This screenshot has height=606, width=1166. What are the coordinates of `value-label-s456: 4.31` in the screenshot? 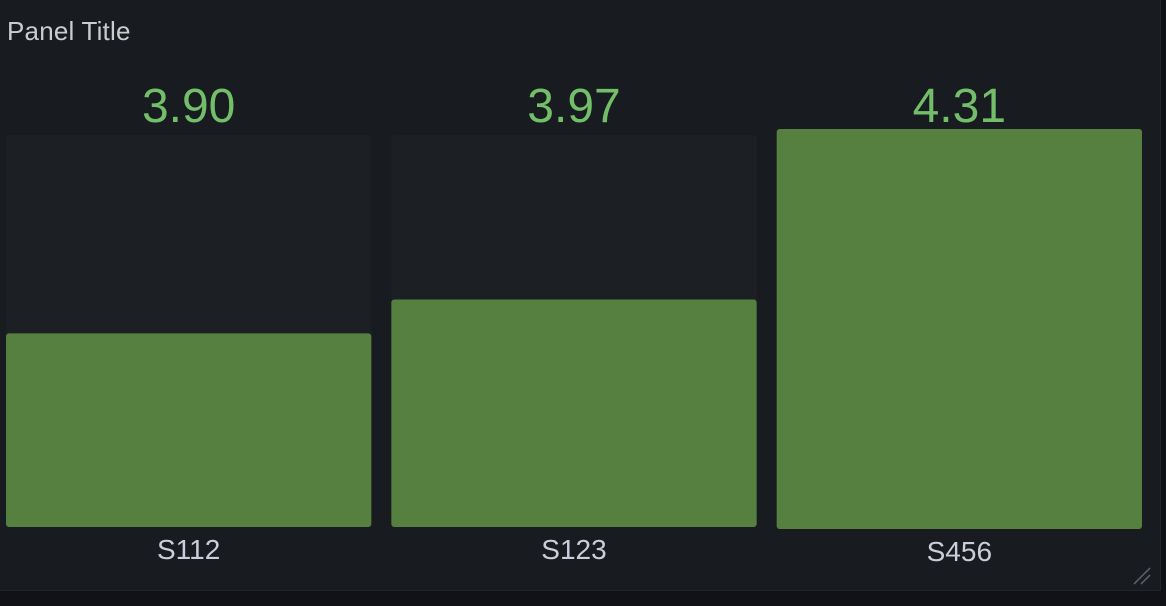 It's located at (959, 106).